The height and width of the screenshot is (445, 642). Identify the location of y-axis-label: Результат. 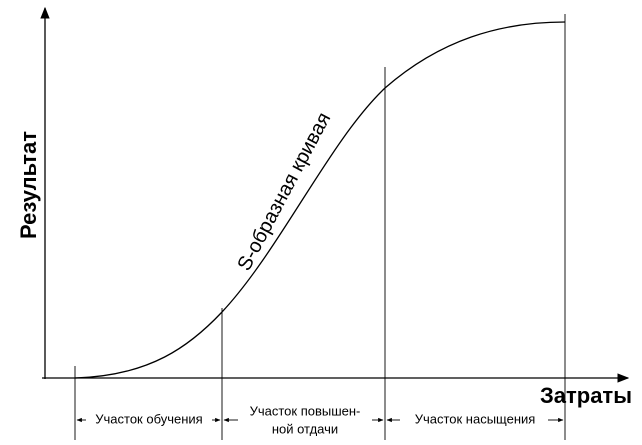
(28, 185).